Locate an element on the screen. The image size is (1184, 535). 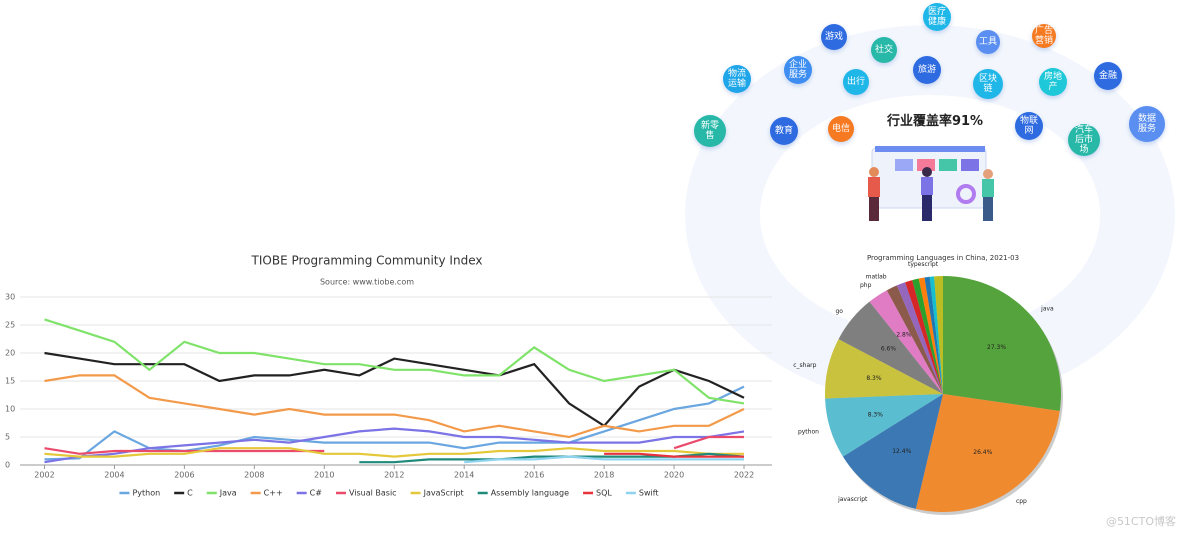
x-tick-label: 2006 is located at coordinates (184, 475).